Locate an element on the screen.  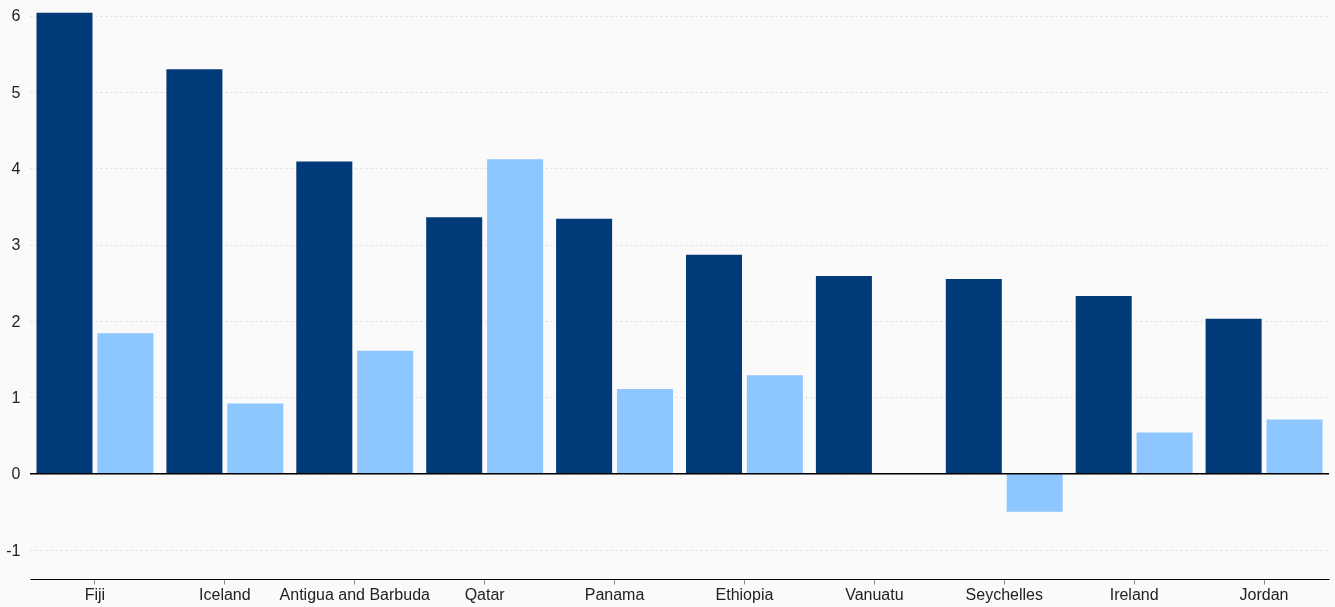
y-tick-label: -1 is located at coordinates (13, 550).